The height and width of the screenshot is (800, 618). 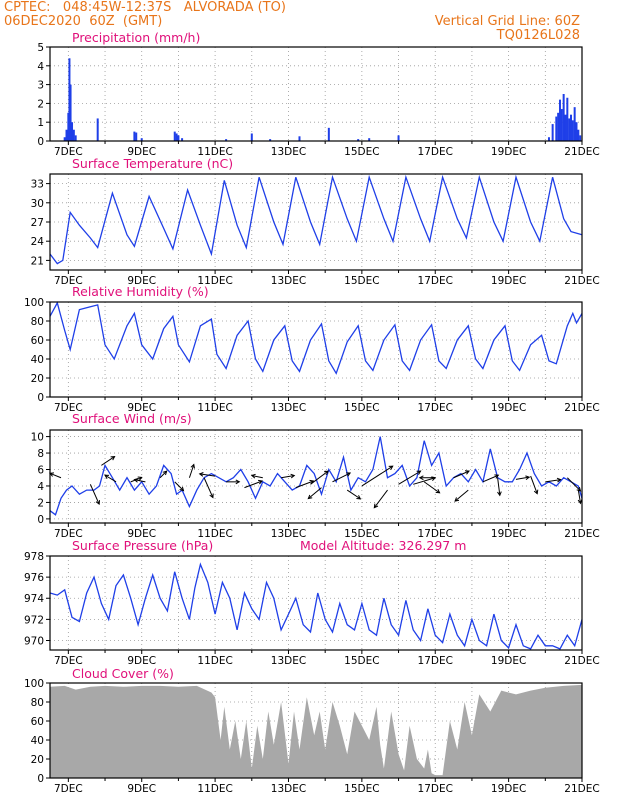 I want to click on pressure-xtick-label: 21DEC, so click(x=581, y=661).